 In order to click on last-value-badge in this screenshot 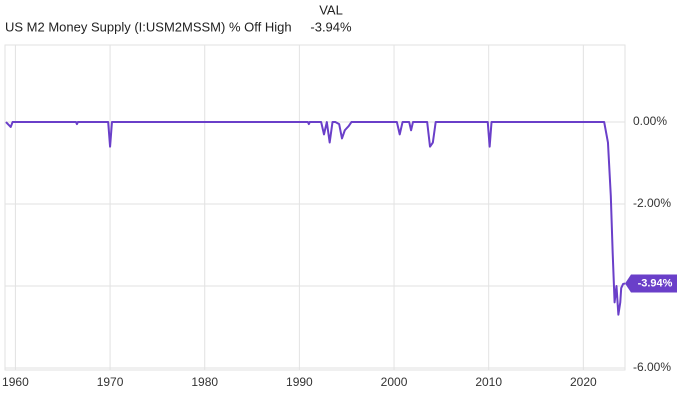, I will do `click(651, 283)`.